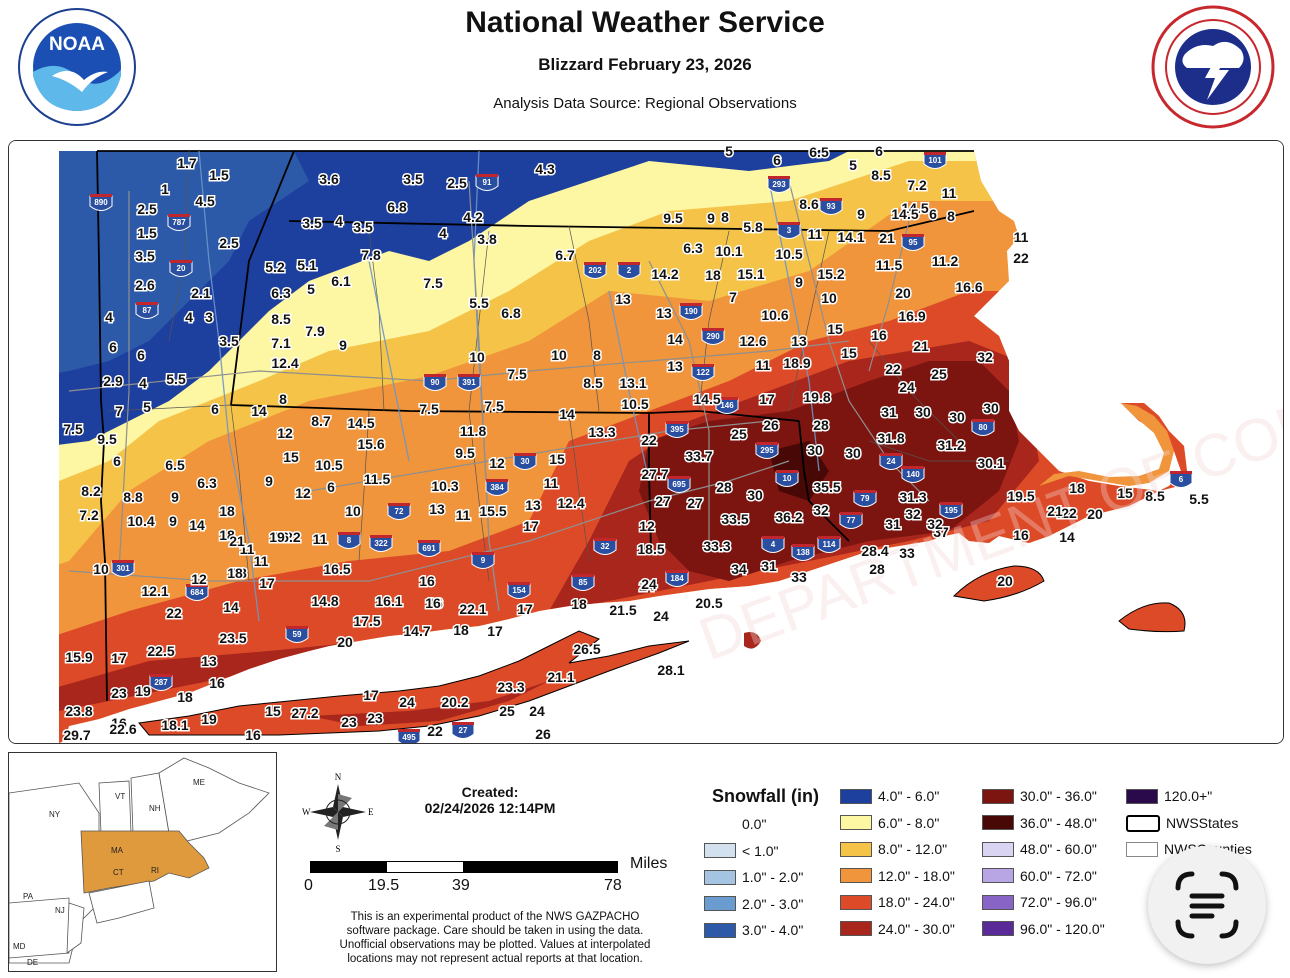  I want to click on station-value-8: 2.6, so click(145, 285).